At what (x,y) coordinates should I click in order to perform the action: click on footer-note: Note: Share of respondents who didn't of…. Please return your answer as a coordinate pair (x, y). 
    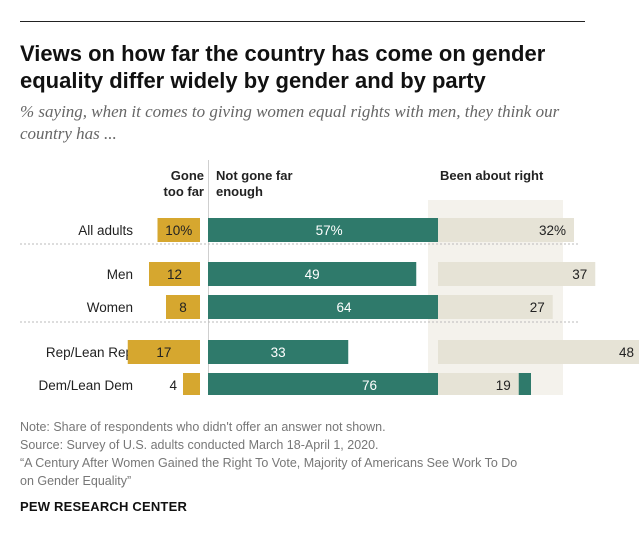
    Looking at the image, I should click on (203, 427).